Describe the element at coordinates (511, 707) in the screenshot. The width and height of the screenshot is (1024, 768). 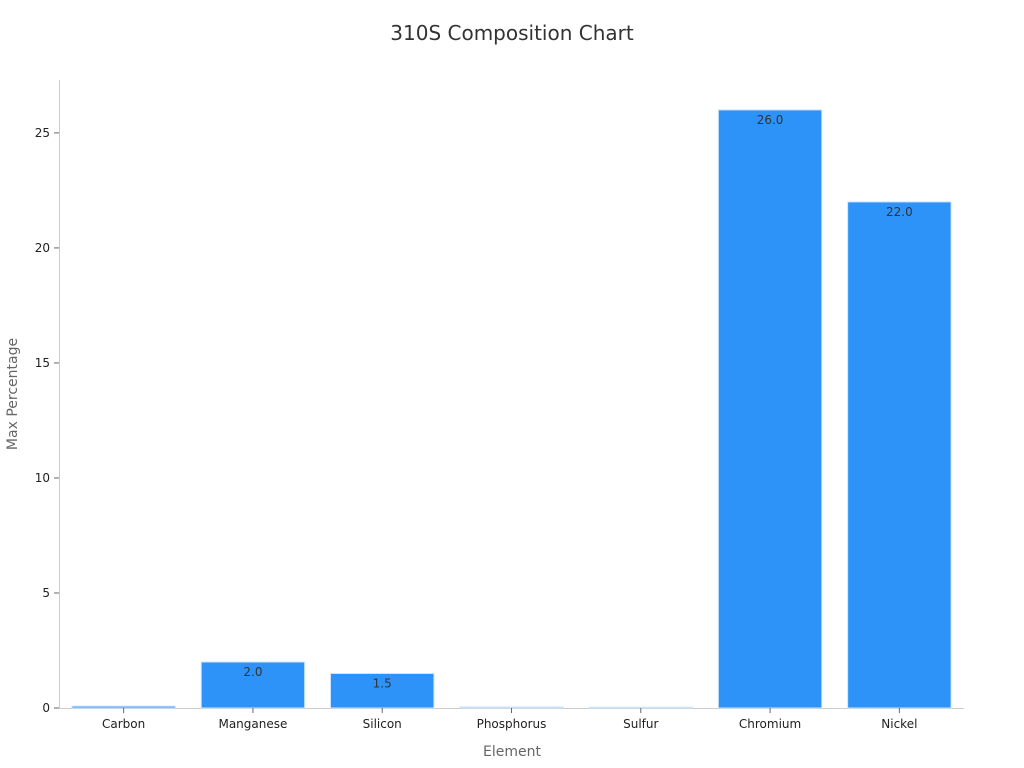
I see `bar-phosphorus` at that location.